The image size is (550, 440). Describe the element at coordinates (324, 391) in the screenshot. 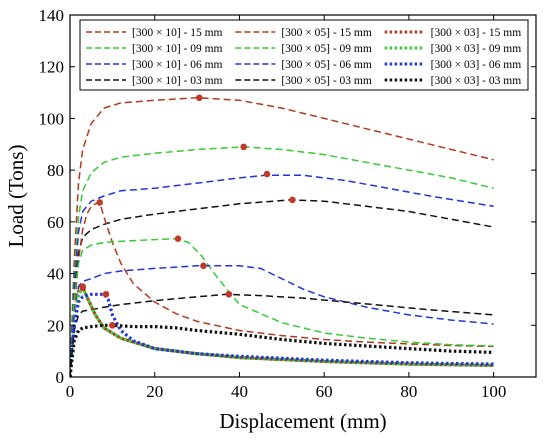

I see `x-tick-label: 60` at that location.